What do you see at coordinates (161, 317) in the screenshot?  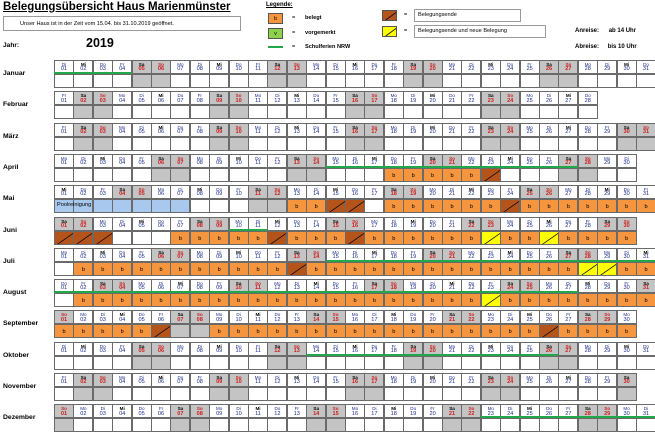 I see `day-cell: Fr 06` at bounding box center [161, 317].